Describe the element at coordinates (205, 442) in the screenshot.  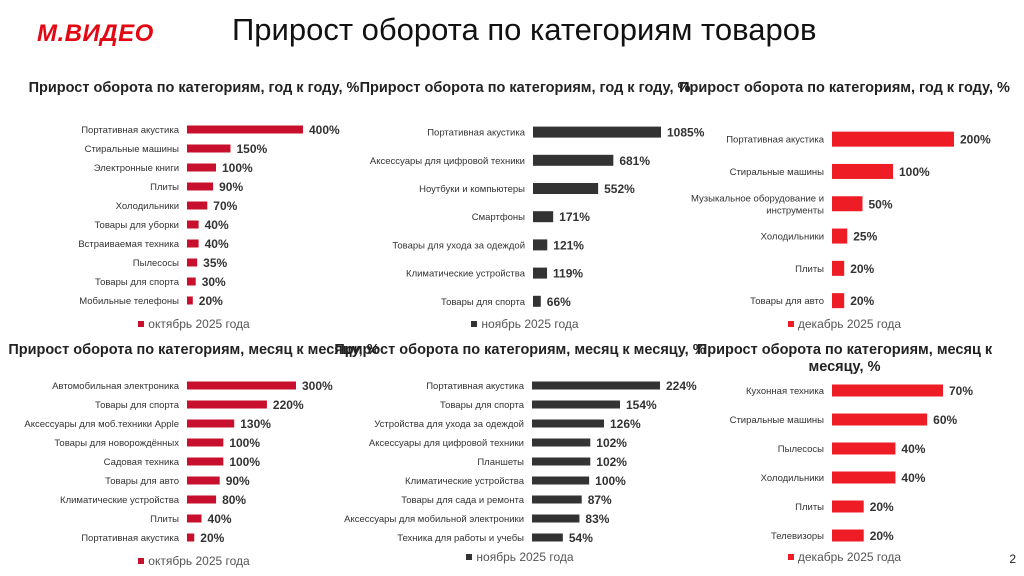
I see `bar-товары-для-новорождённых` at that location.